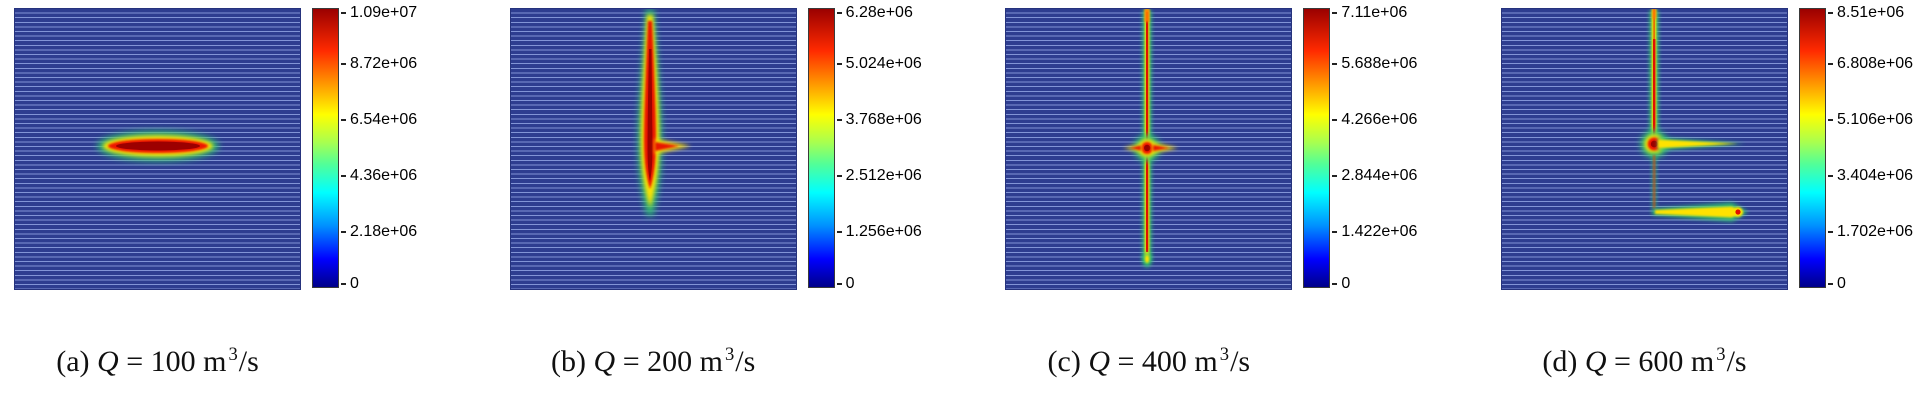 This screenshot has width=1930, height=403. What do you see at coordinates (384, 119) in the screenshot?
I see `colorbar-tick-label: 6.54e+06` at bounding box center [384, 119].